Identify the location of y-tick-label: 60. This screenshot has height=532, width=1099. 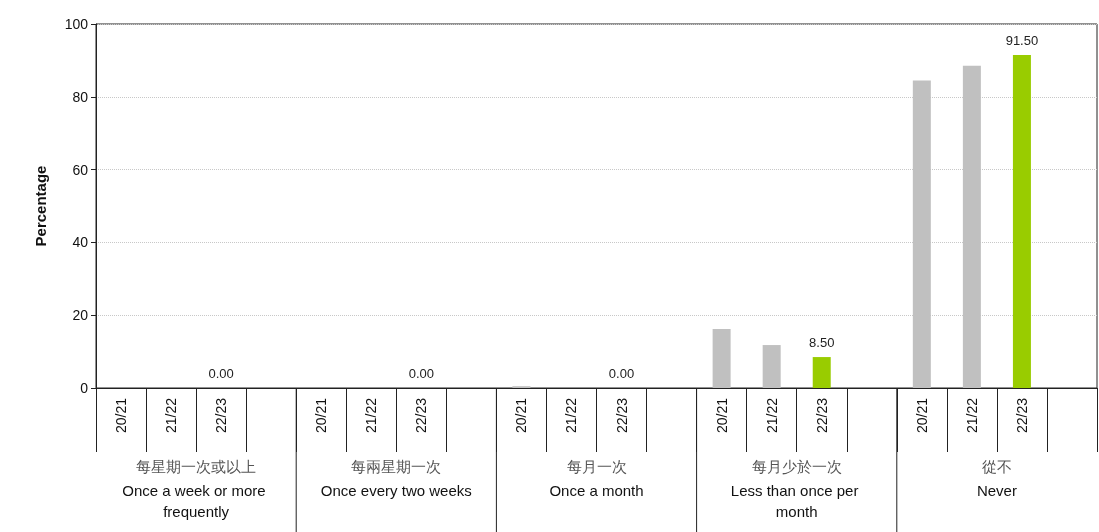
(80, 169).